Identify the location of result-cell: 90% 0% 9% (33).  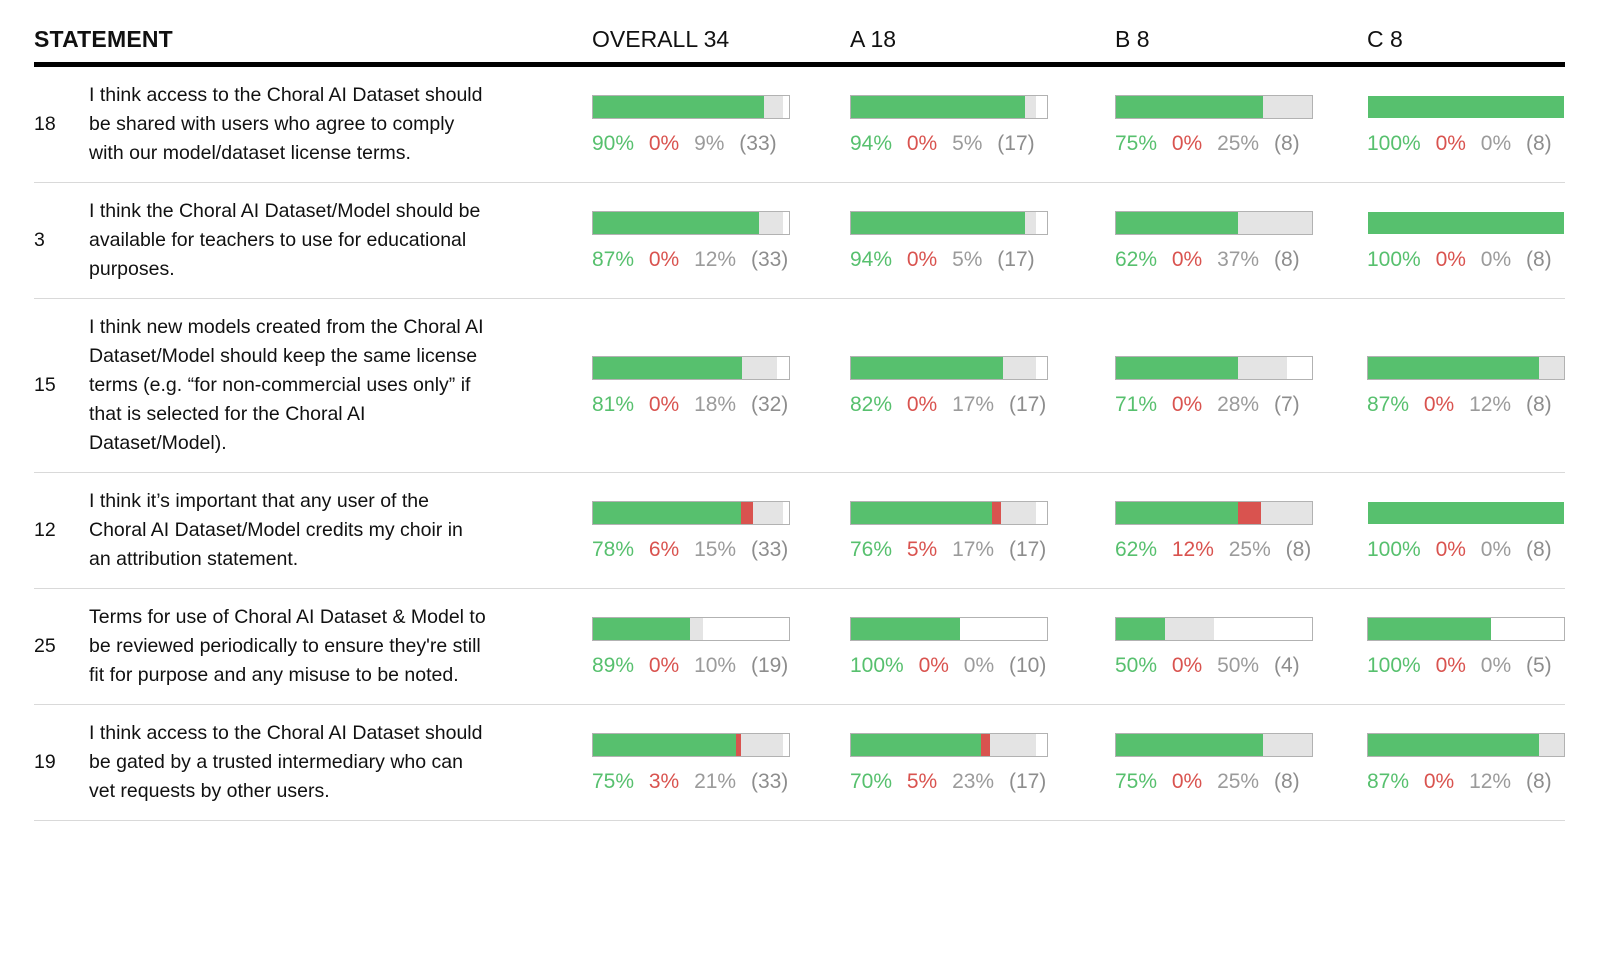
(721, 124).